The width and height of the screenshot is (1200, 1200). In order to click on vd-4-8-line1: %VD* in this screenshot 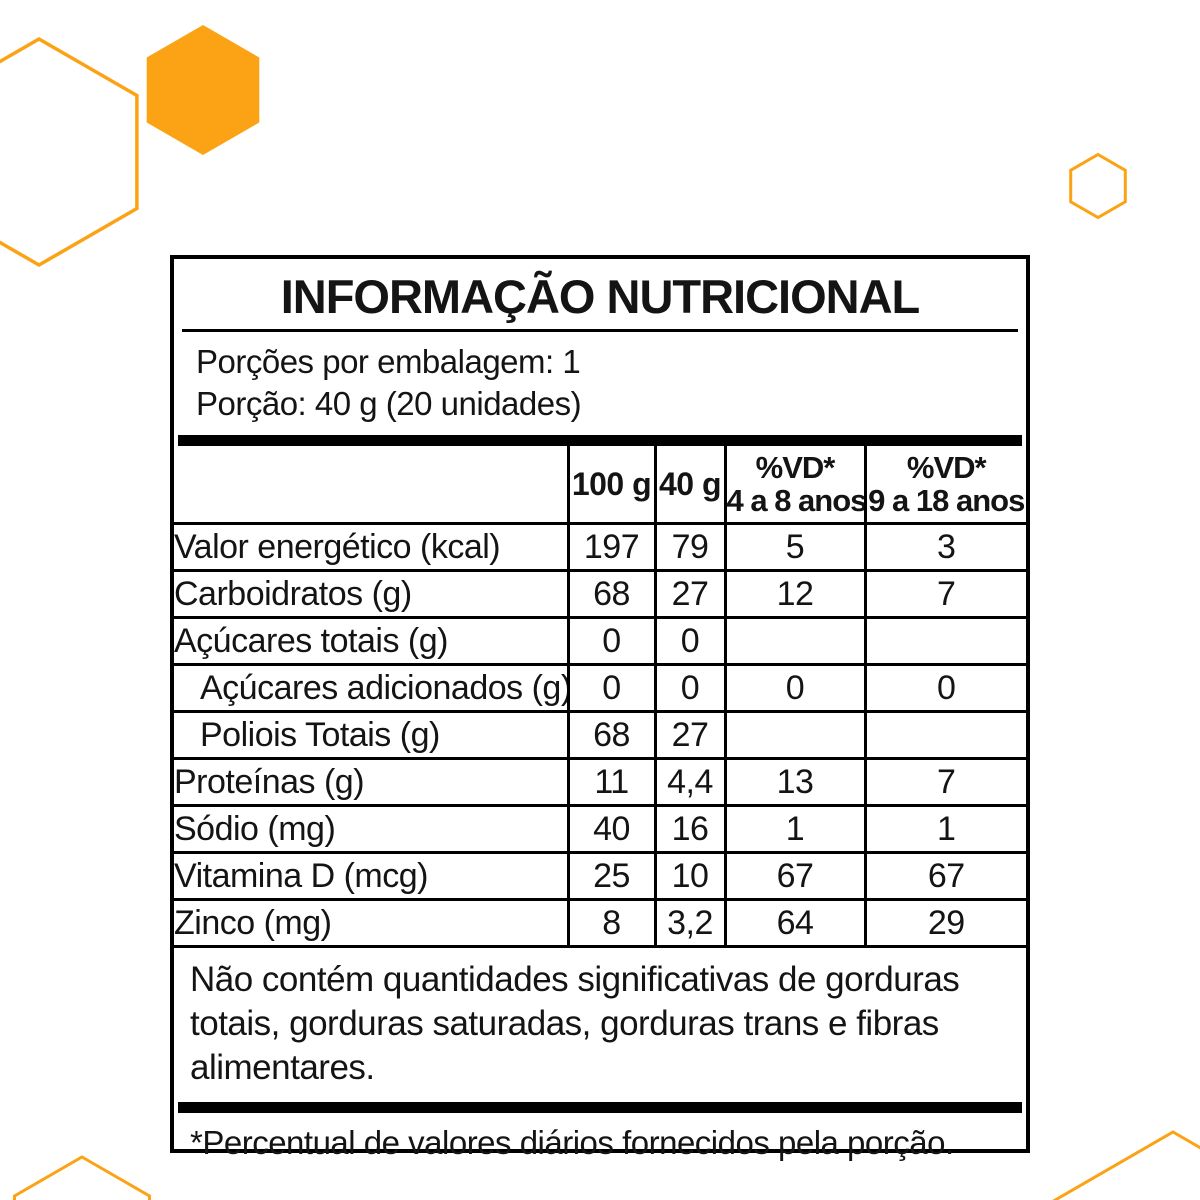, I will do `click(795, 467)`.